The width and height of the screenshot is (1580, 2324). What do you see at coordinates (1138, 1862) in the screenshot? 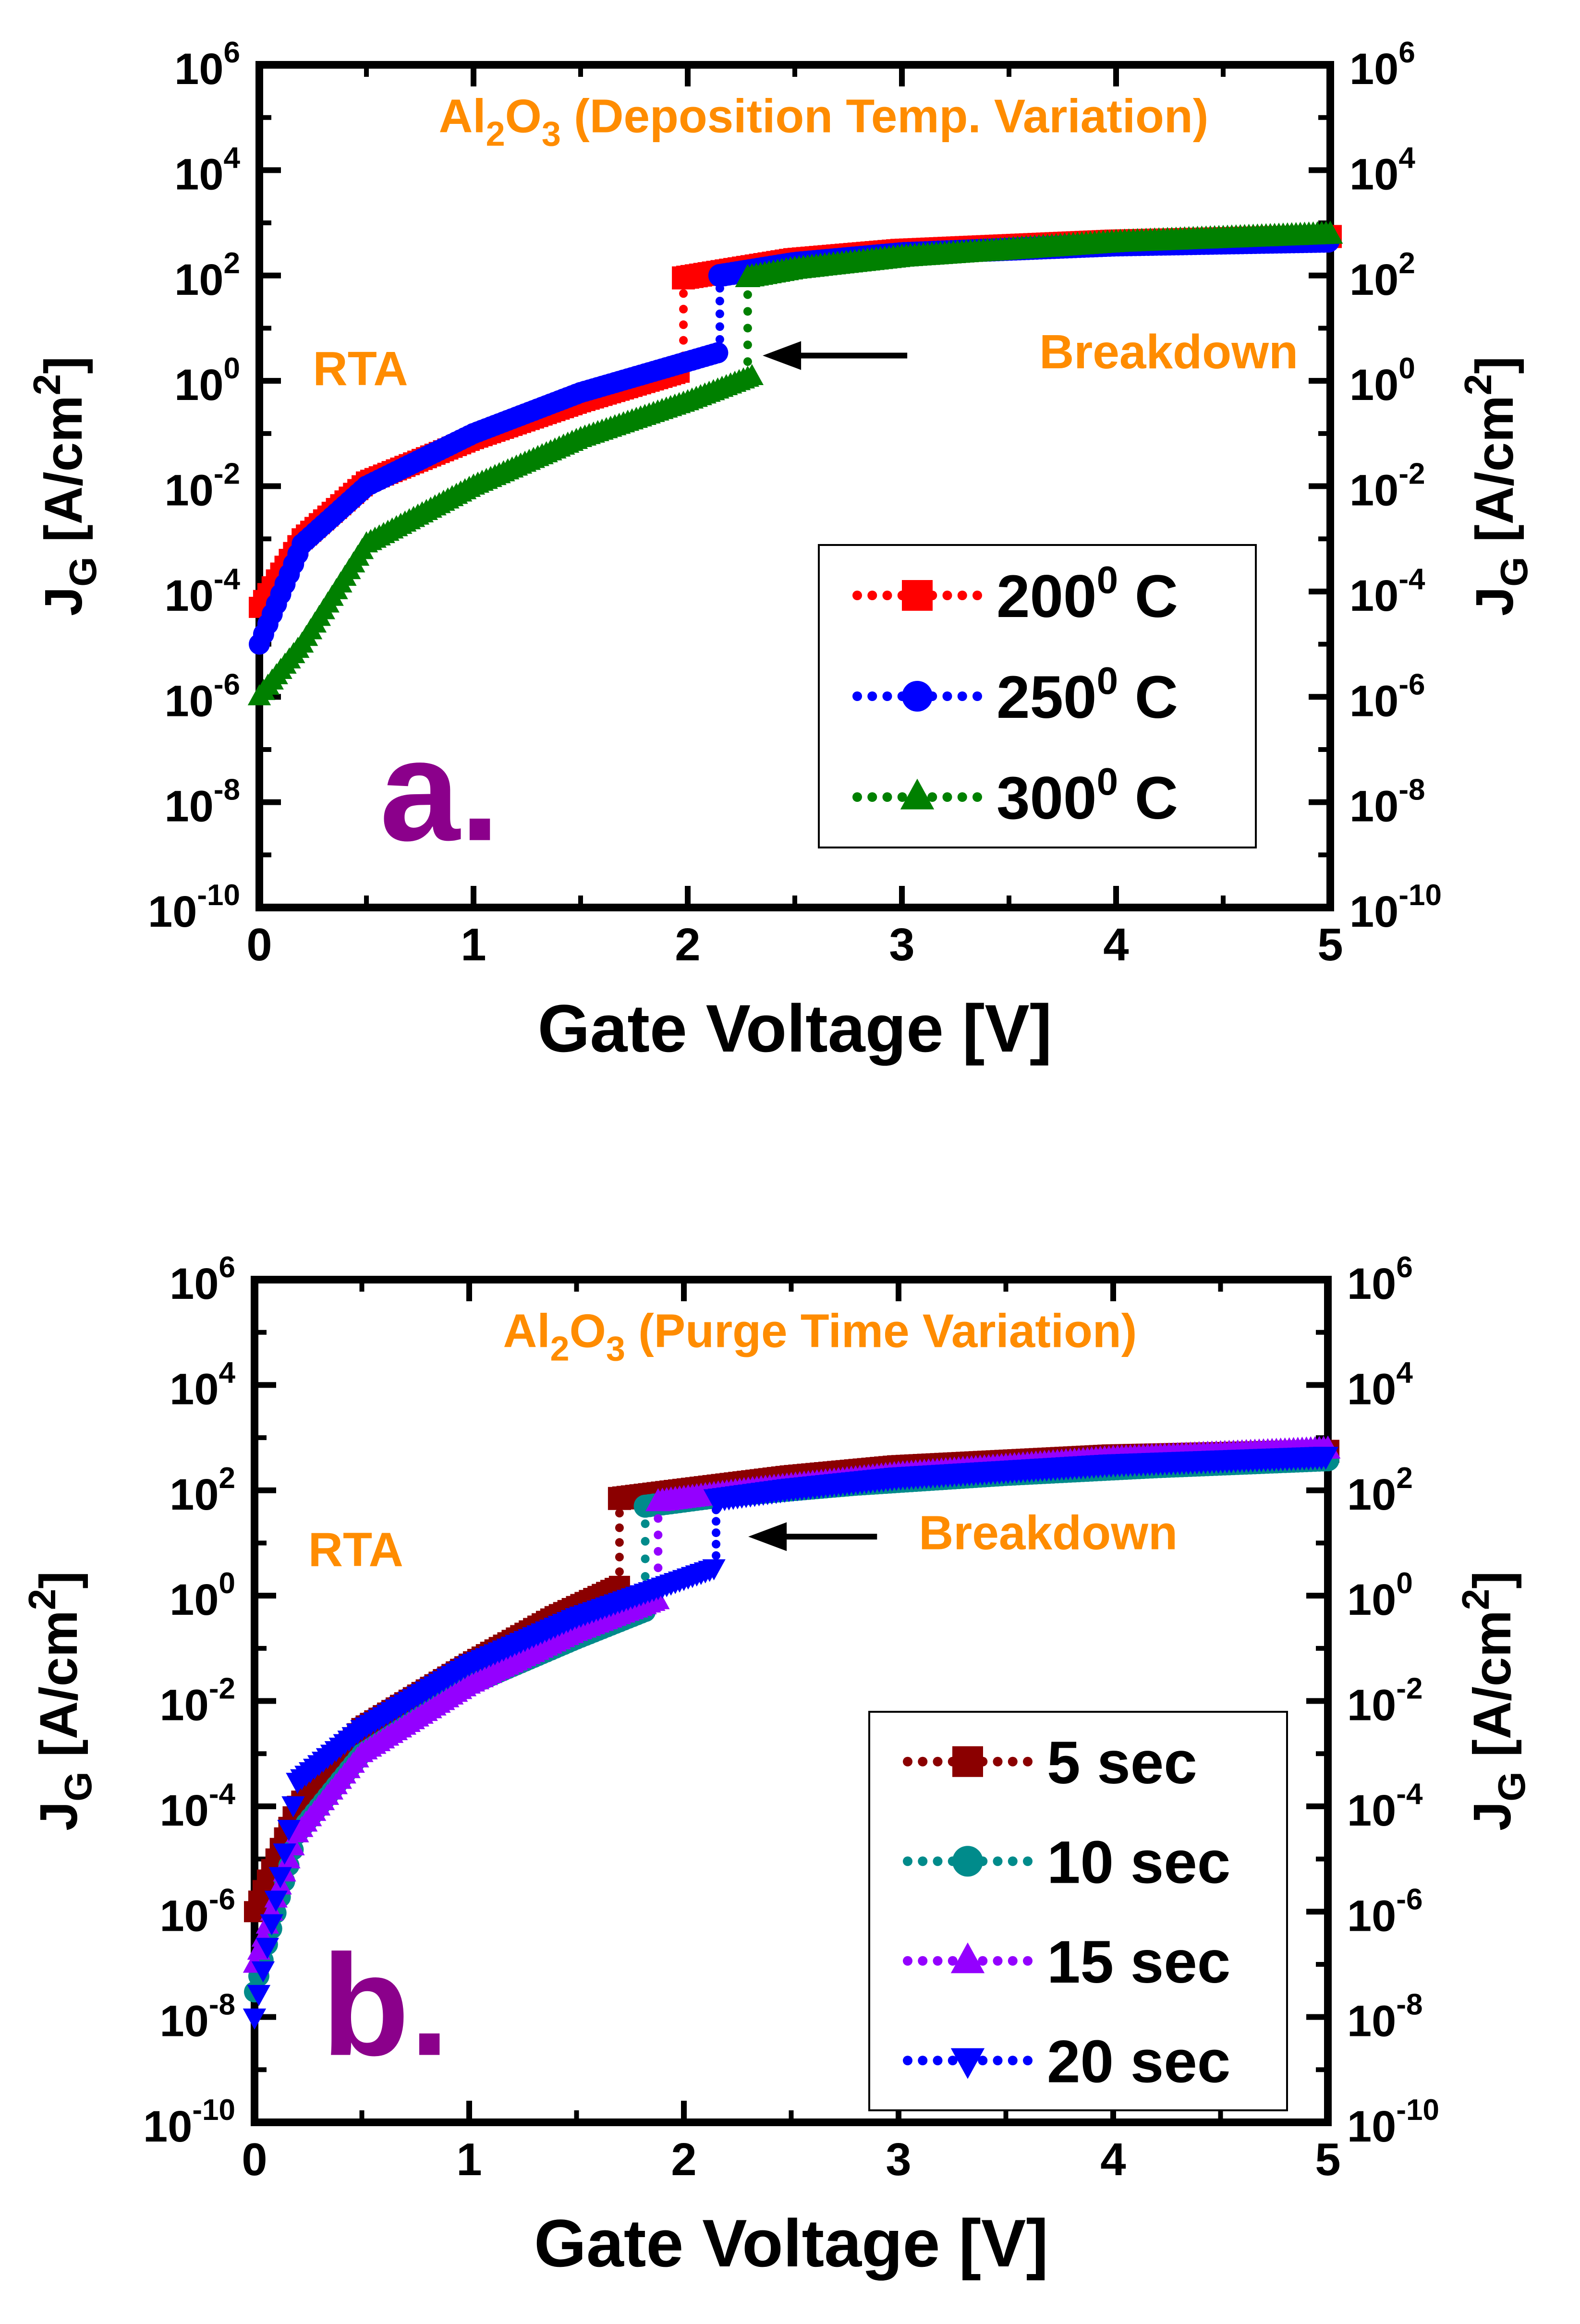
I see `legend-label: 10 sec` at bounding box center [1138, 1862].